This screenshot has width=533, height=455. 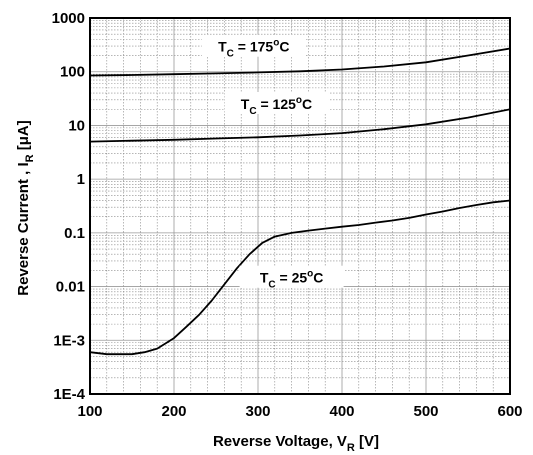 I want to click on x-tick-label: 300, so click(x=257, y=411).